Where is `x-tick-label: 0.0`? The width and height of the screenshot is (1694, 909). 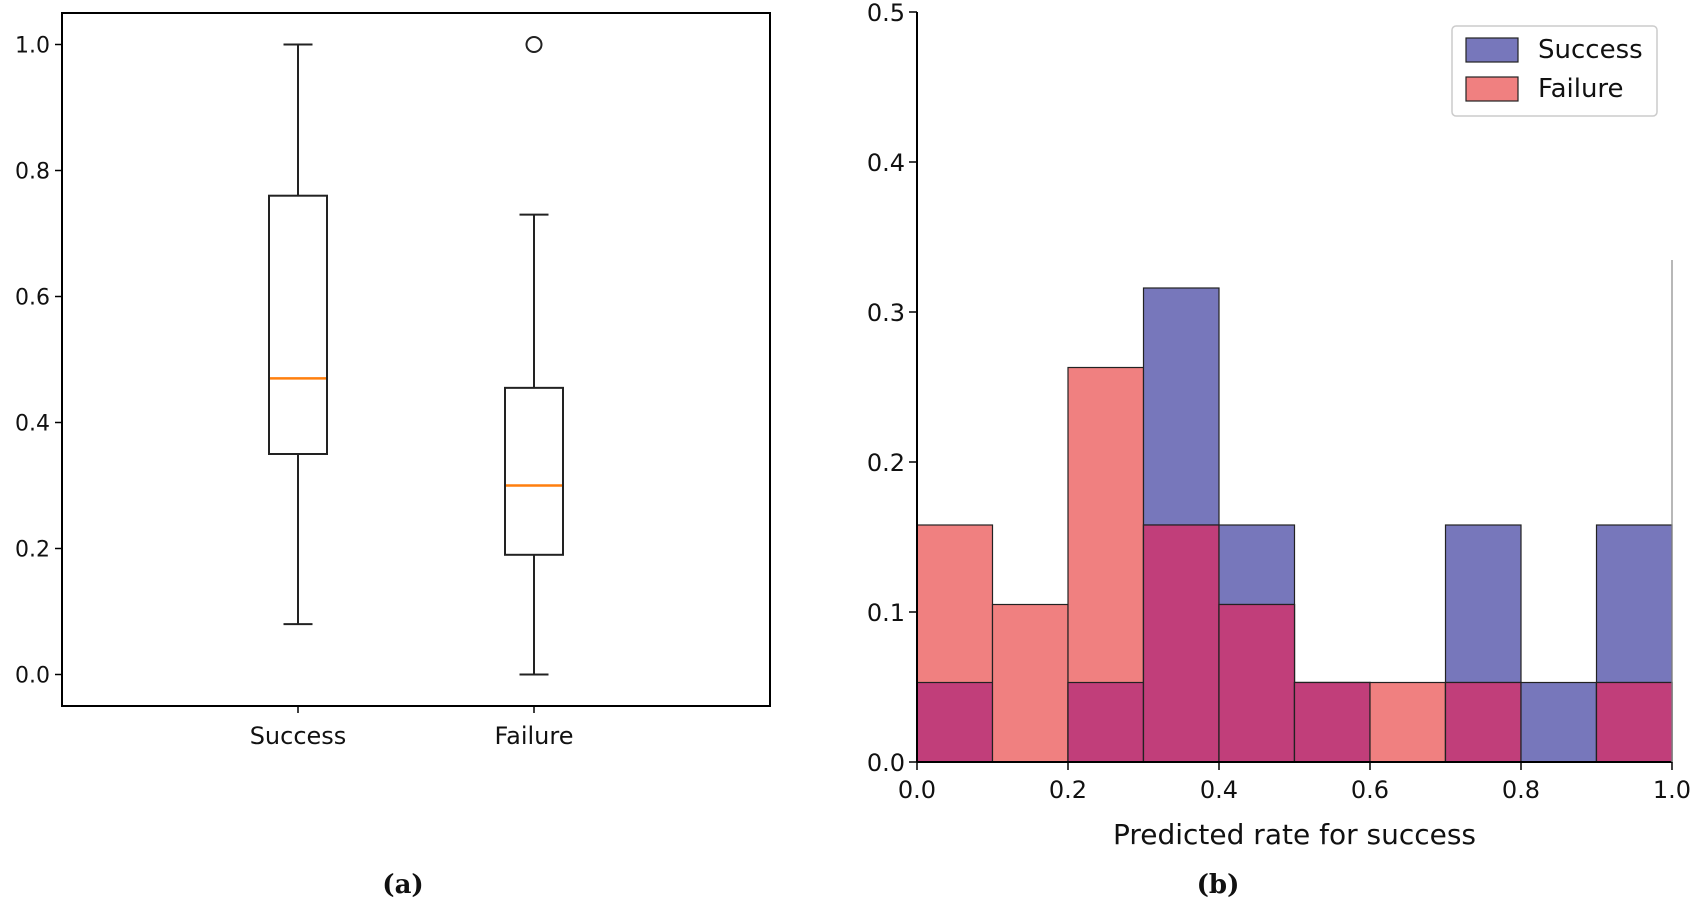 x-tick-label: 0.0 is located at coordinates (917, 790).